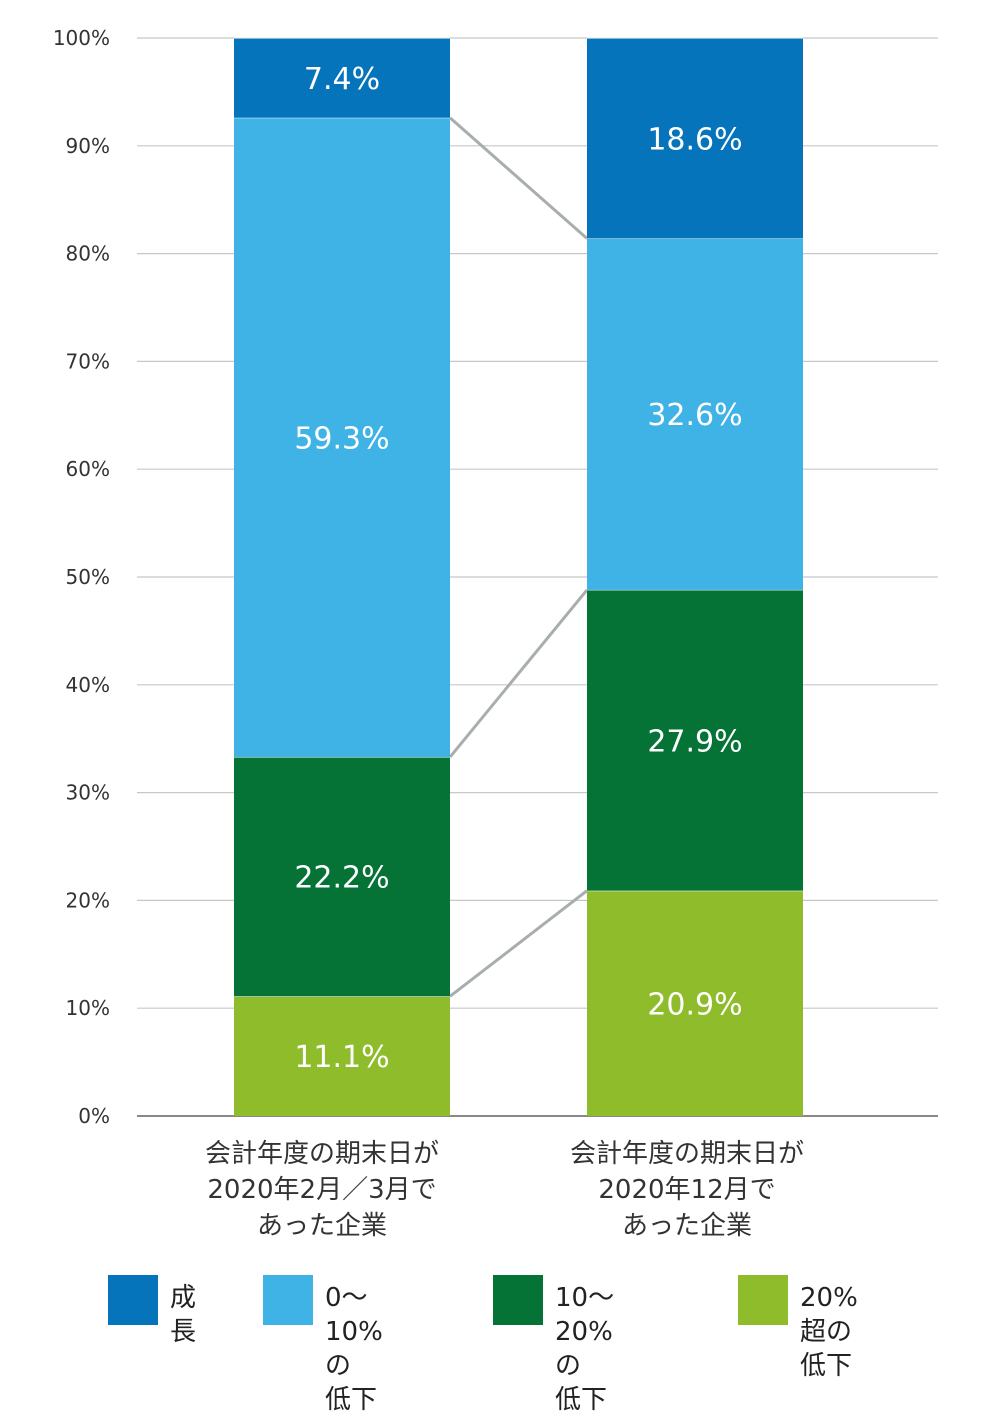  I want to click on data-label: 27.9%, so click(694, 741).